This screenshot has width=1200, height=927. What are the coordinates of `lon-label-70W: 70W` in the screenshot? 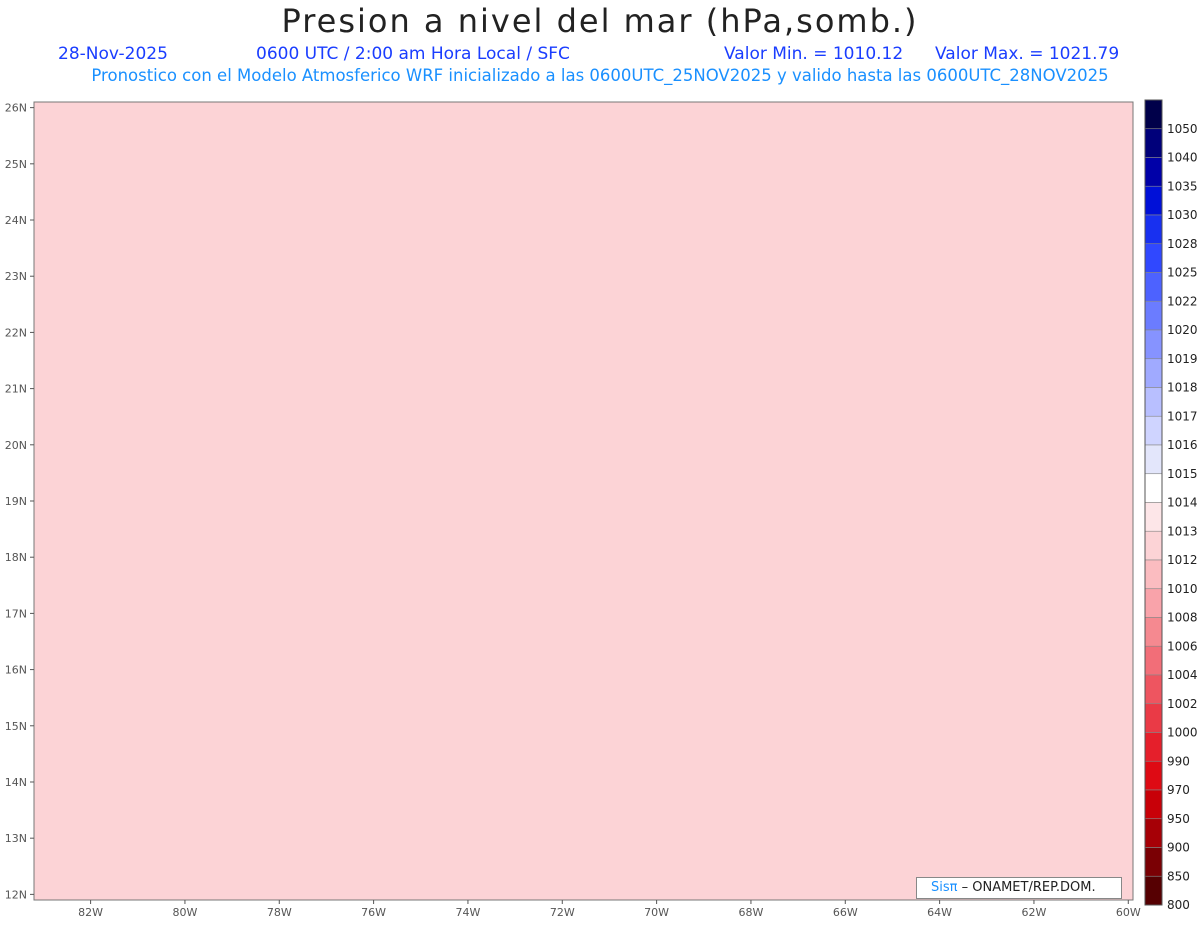 It's located at (656, 912).